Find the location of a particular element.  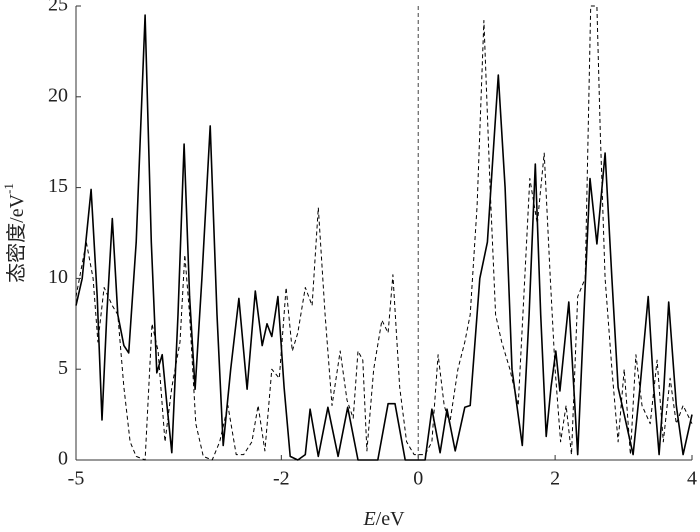

y-tick-label: 20 is located at coordinates (58, 95).